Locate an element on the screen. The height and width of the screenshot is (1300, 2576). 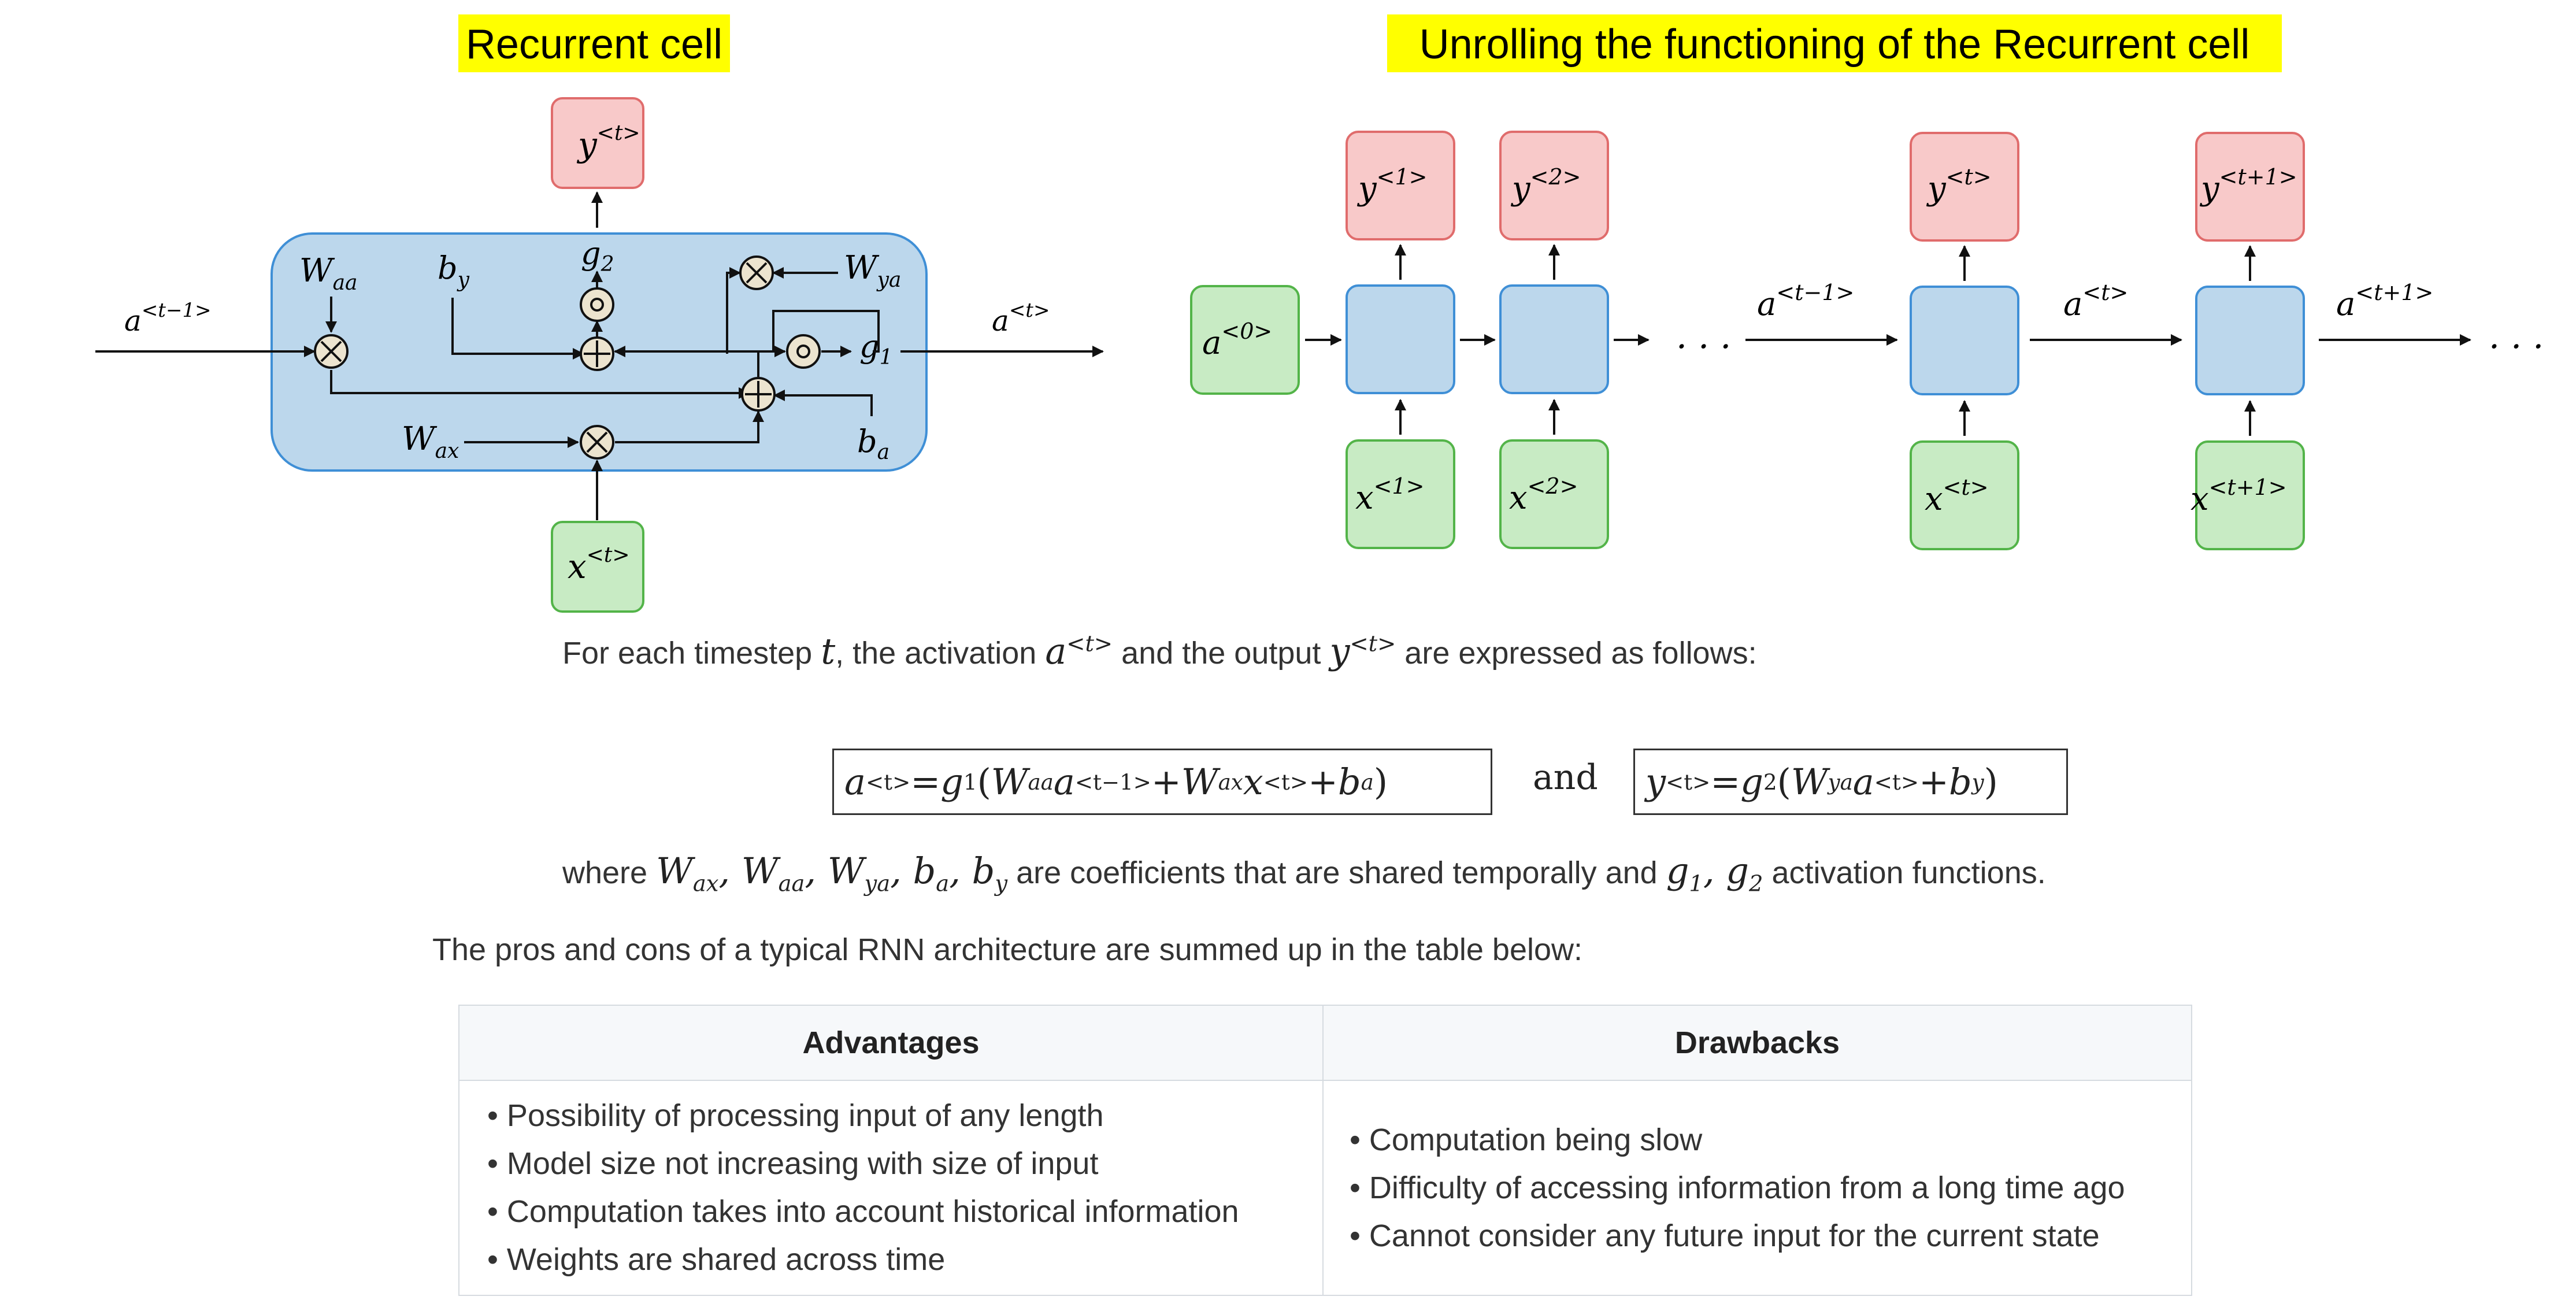
op-multiply-aa is located at coordinates (331, 352).